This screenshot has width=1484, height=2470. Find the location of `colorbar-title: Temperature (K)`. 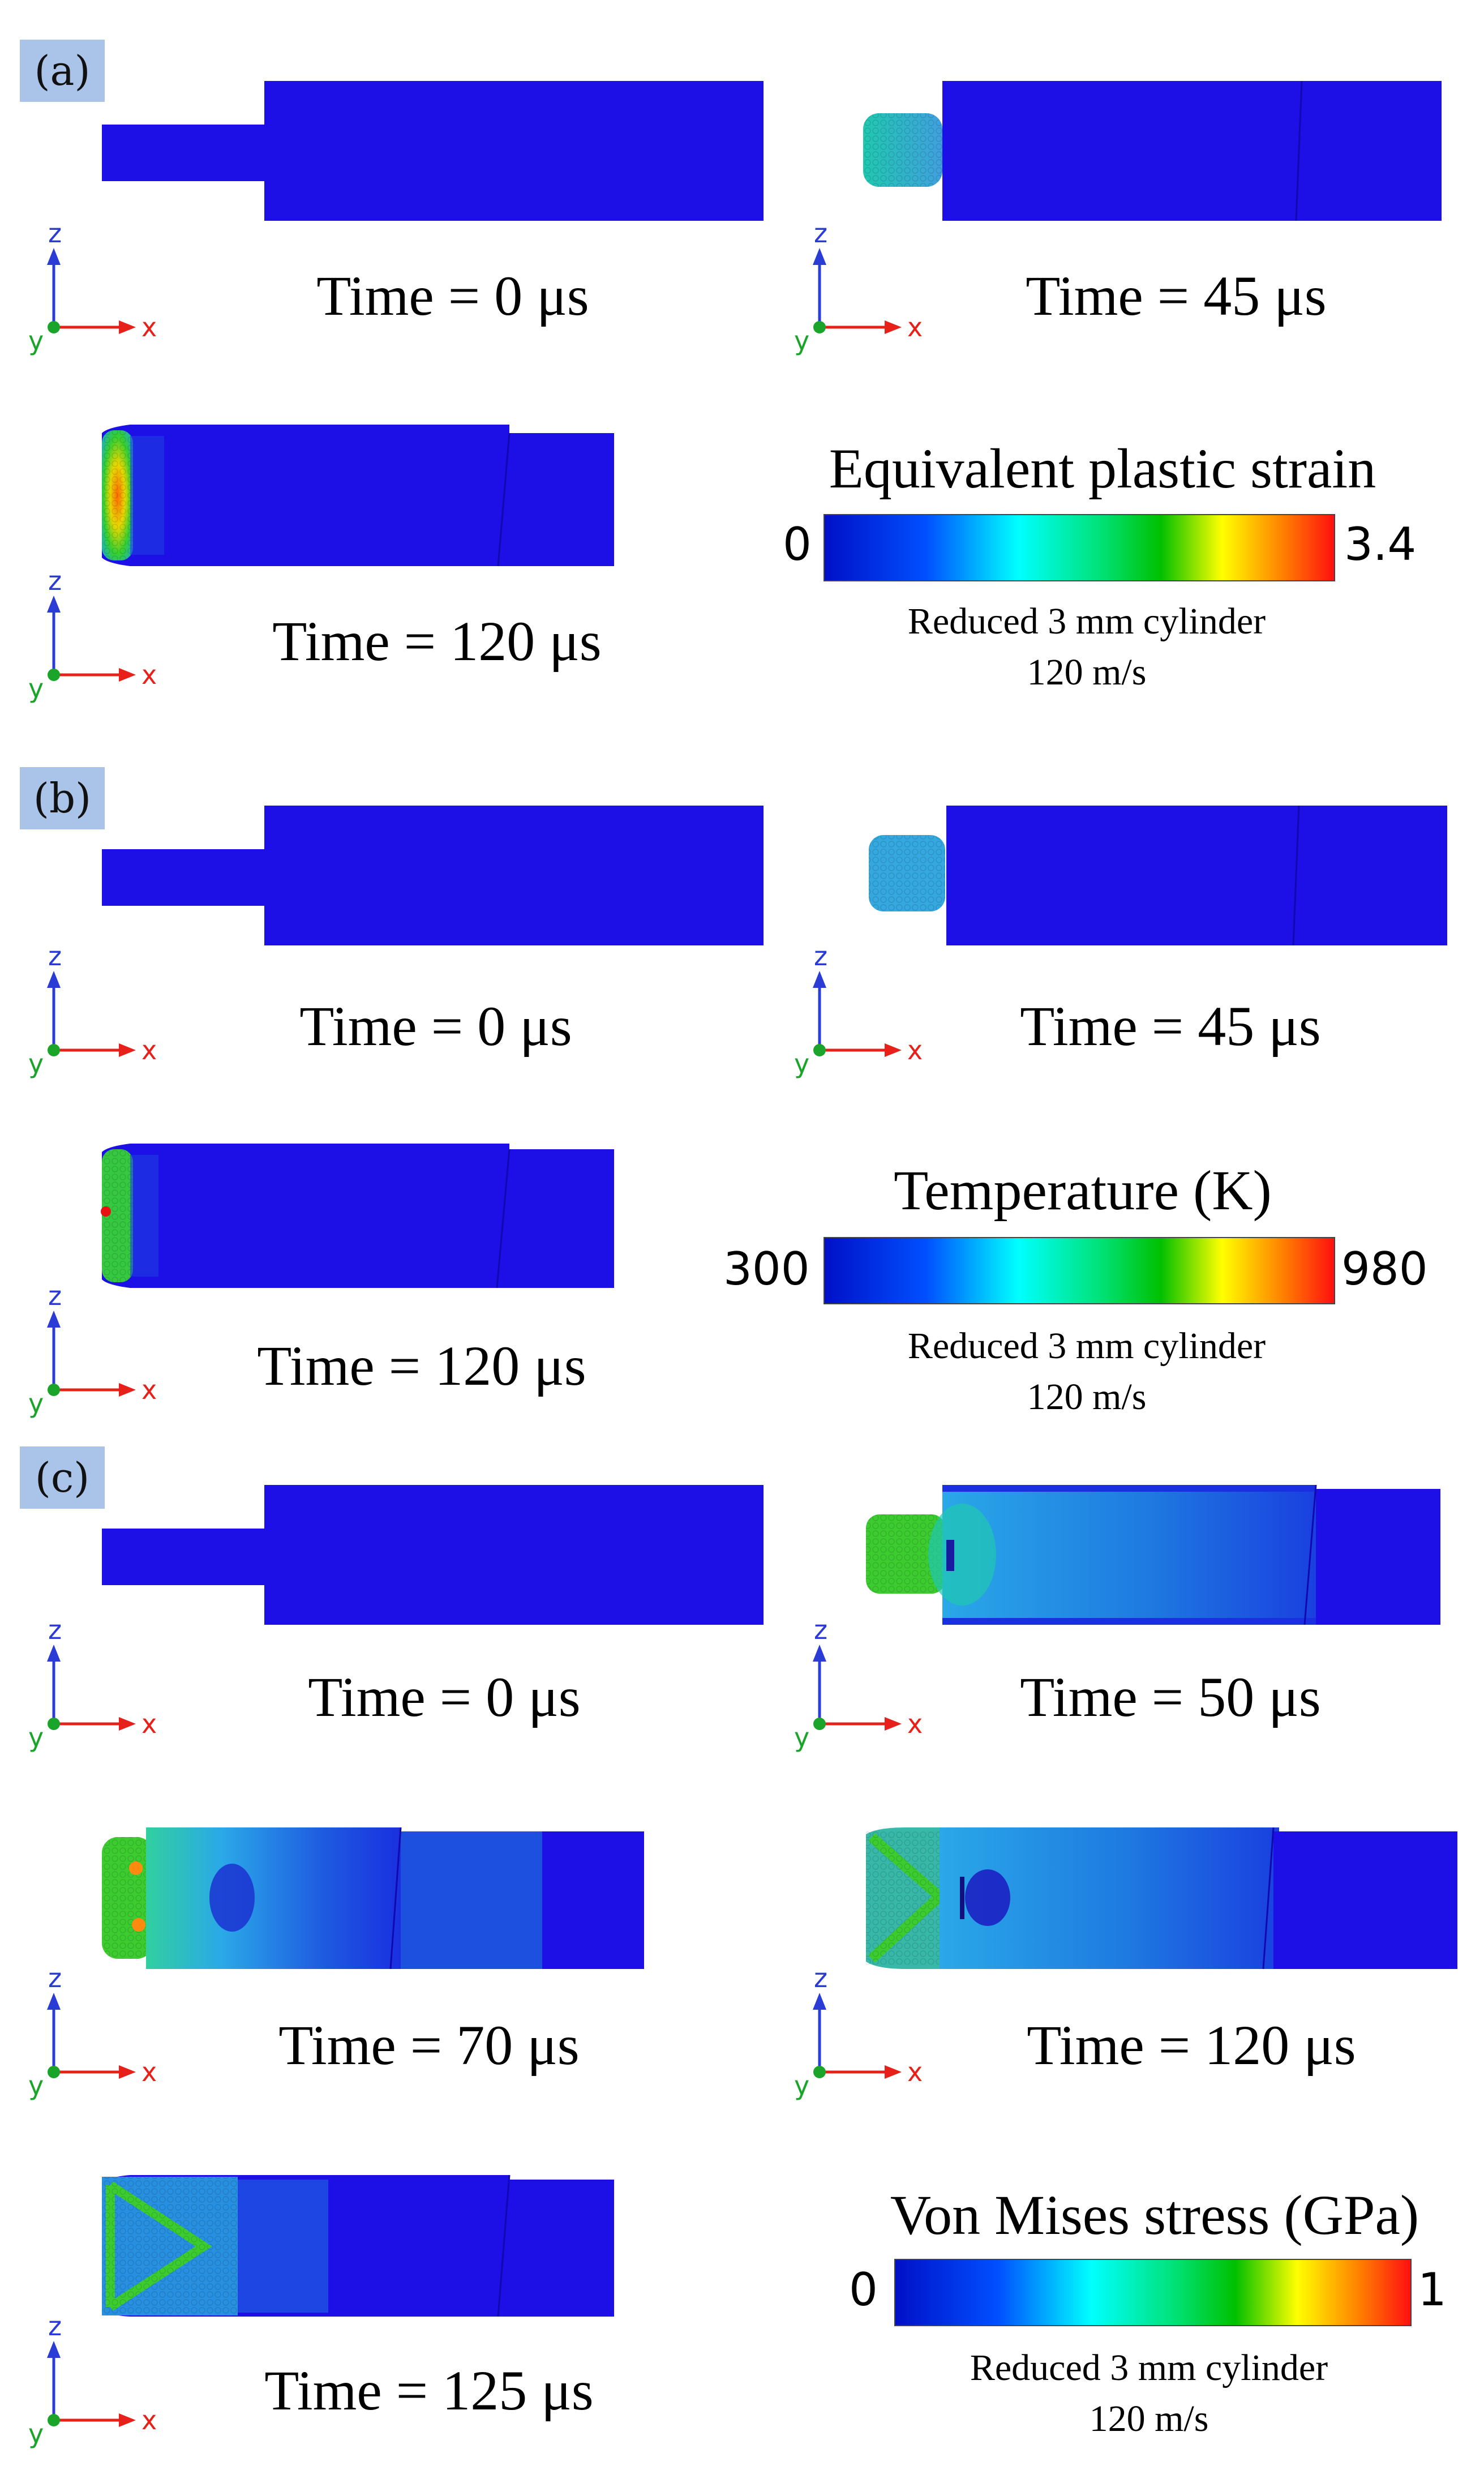

colorbar-title: Temperature (K) is located at coordinates (1083, 1191).